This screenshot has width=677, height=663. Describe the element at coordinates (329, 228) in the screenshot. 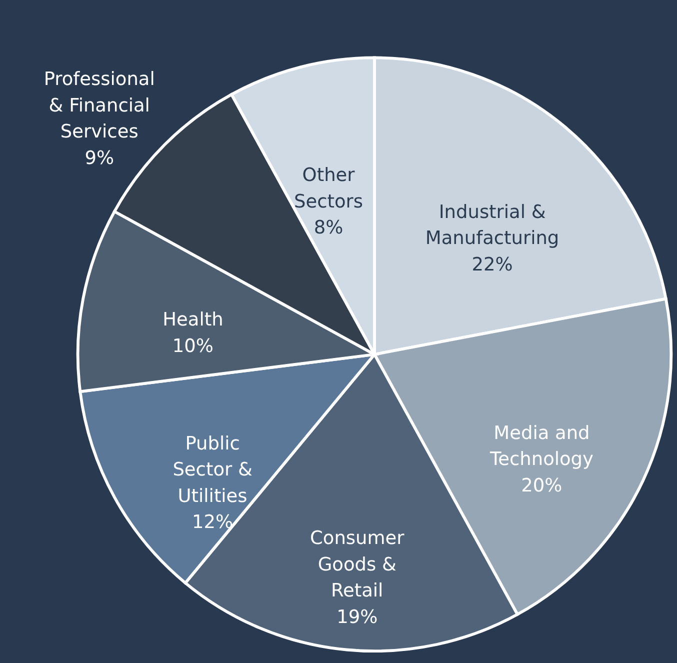

I see `data-label: 8%` at that location.